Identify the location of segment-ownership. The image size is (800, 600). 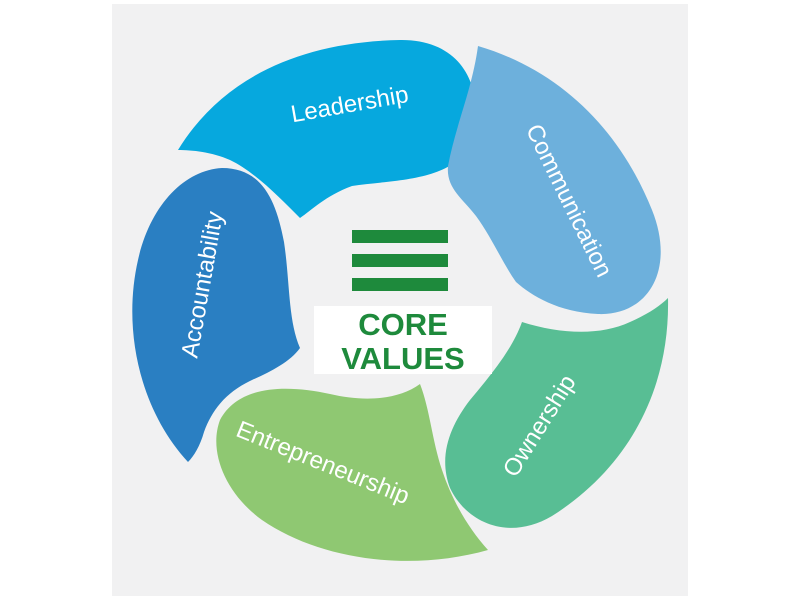
(557, 413).